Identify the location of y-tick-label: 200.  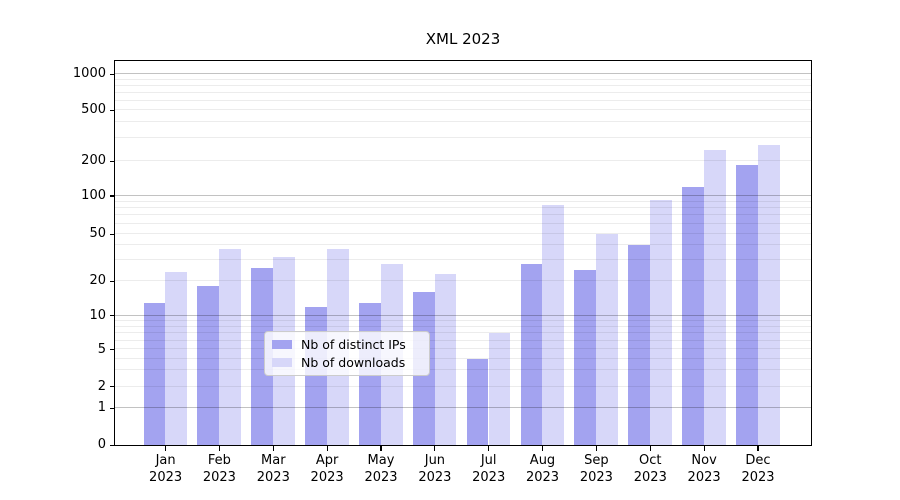
(93, 161).